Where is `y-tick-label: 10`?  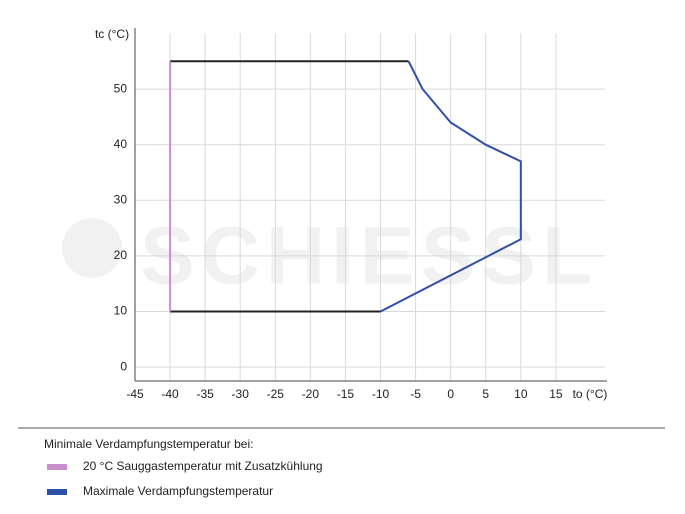 y-tick-label: 10 is located at coordinates (121, 311).